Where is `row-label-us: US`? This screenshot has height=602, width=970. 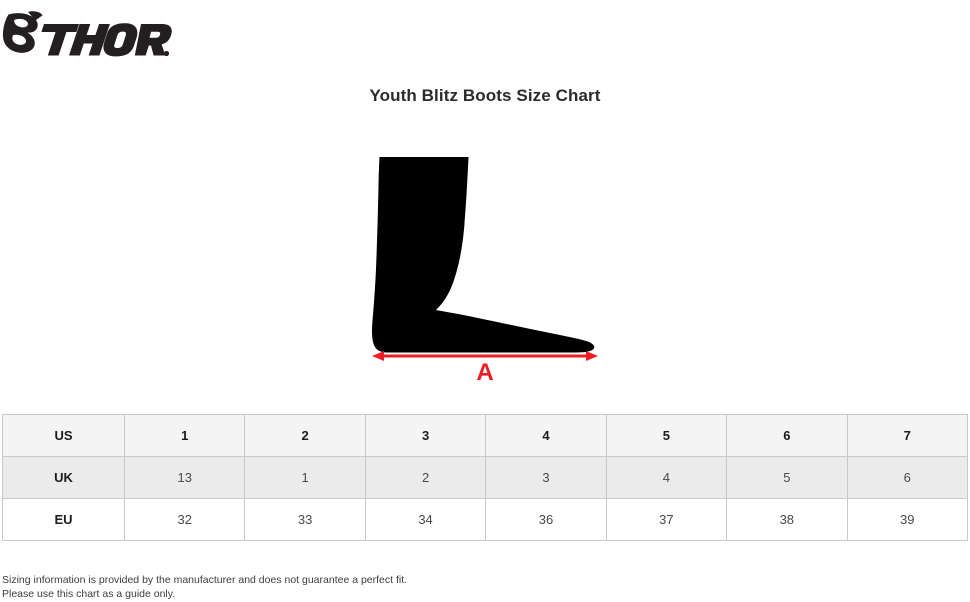
row-label-us: US is located at coordinates (63, 435).